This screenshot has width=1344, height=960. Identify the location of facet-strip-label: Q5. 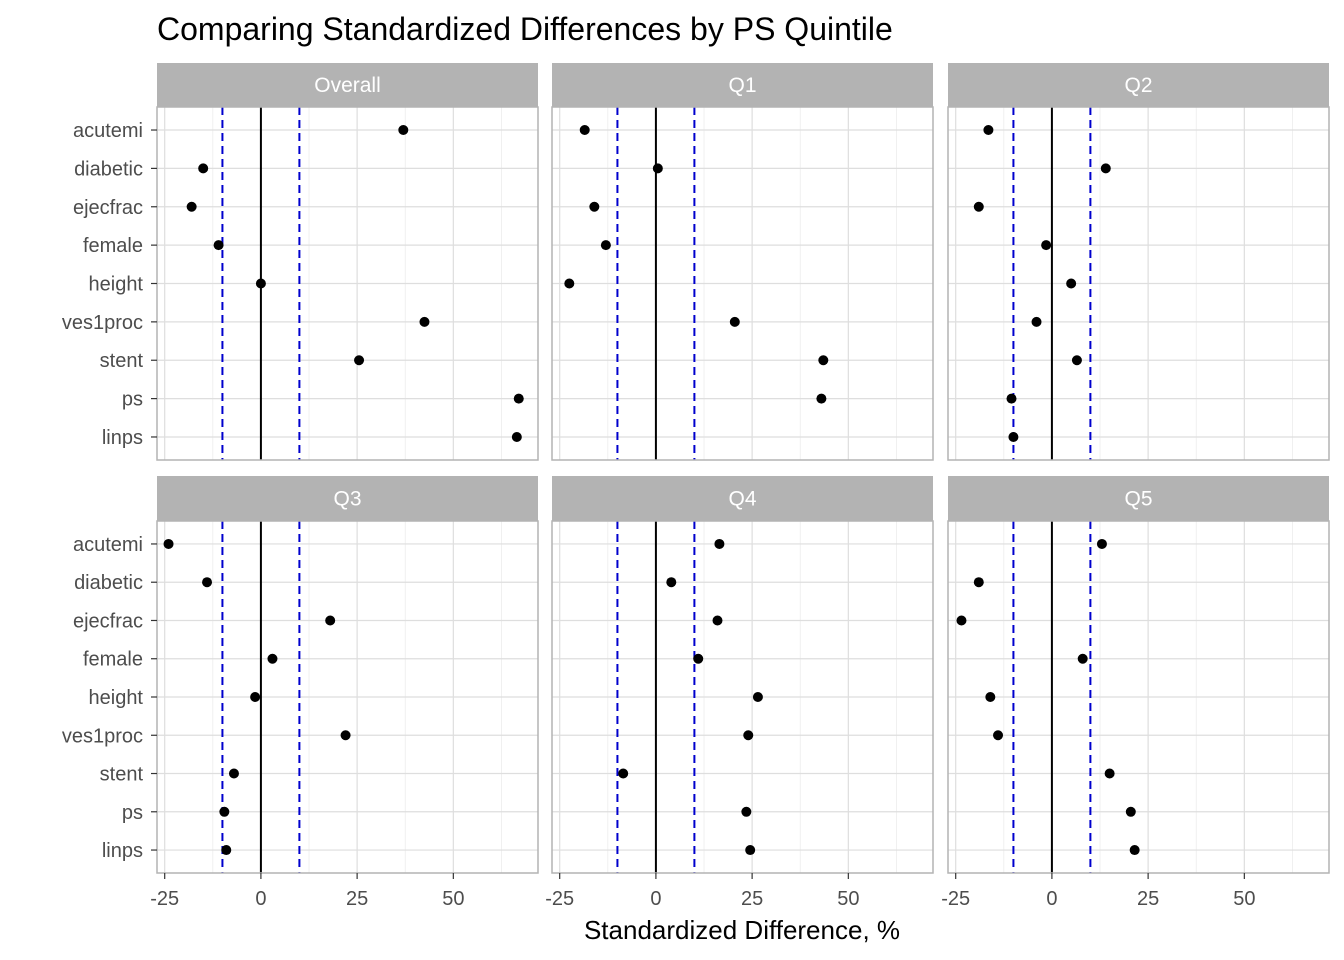
(1138, 499).